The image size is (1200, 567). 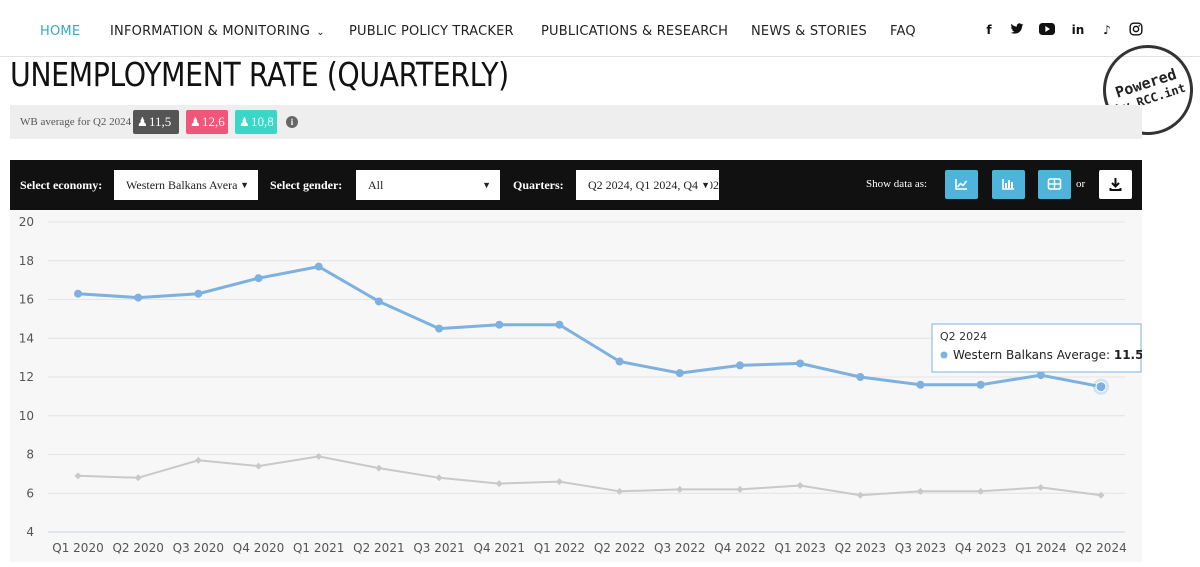 I want to click on hovered-point, so click(x=1101, y=387).